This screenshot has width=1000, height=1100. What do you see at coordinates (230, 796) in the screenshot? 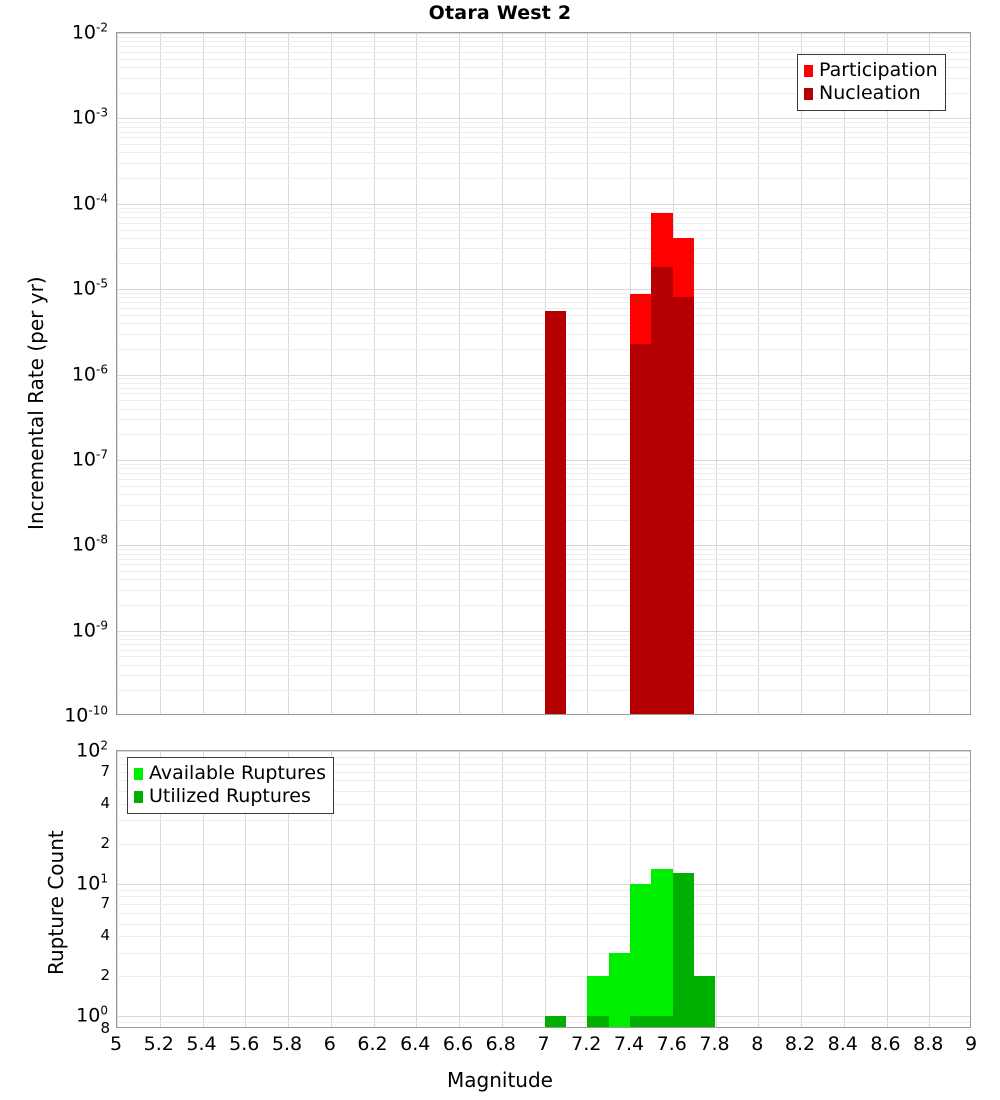
I see `legend-label-utilized-ruptures: Utilized Ruptures` at bounding box center [230, 796].